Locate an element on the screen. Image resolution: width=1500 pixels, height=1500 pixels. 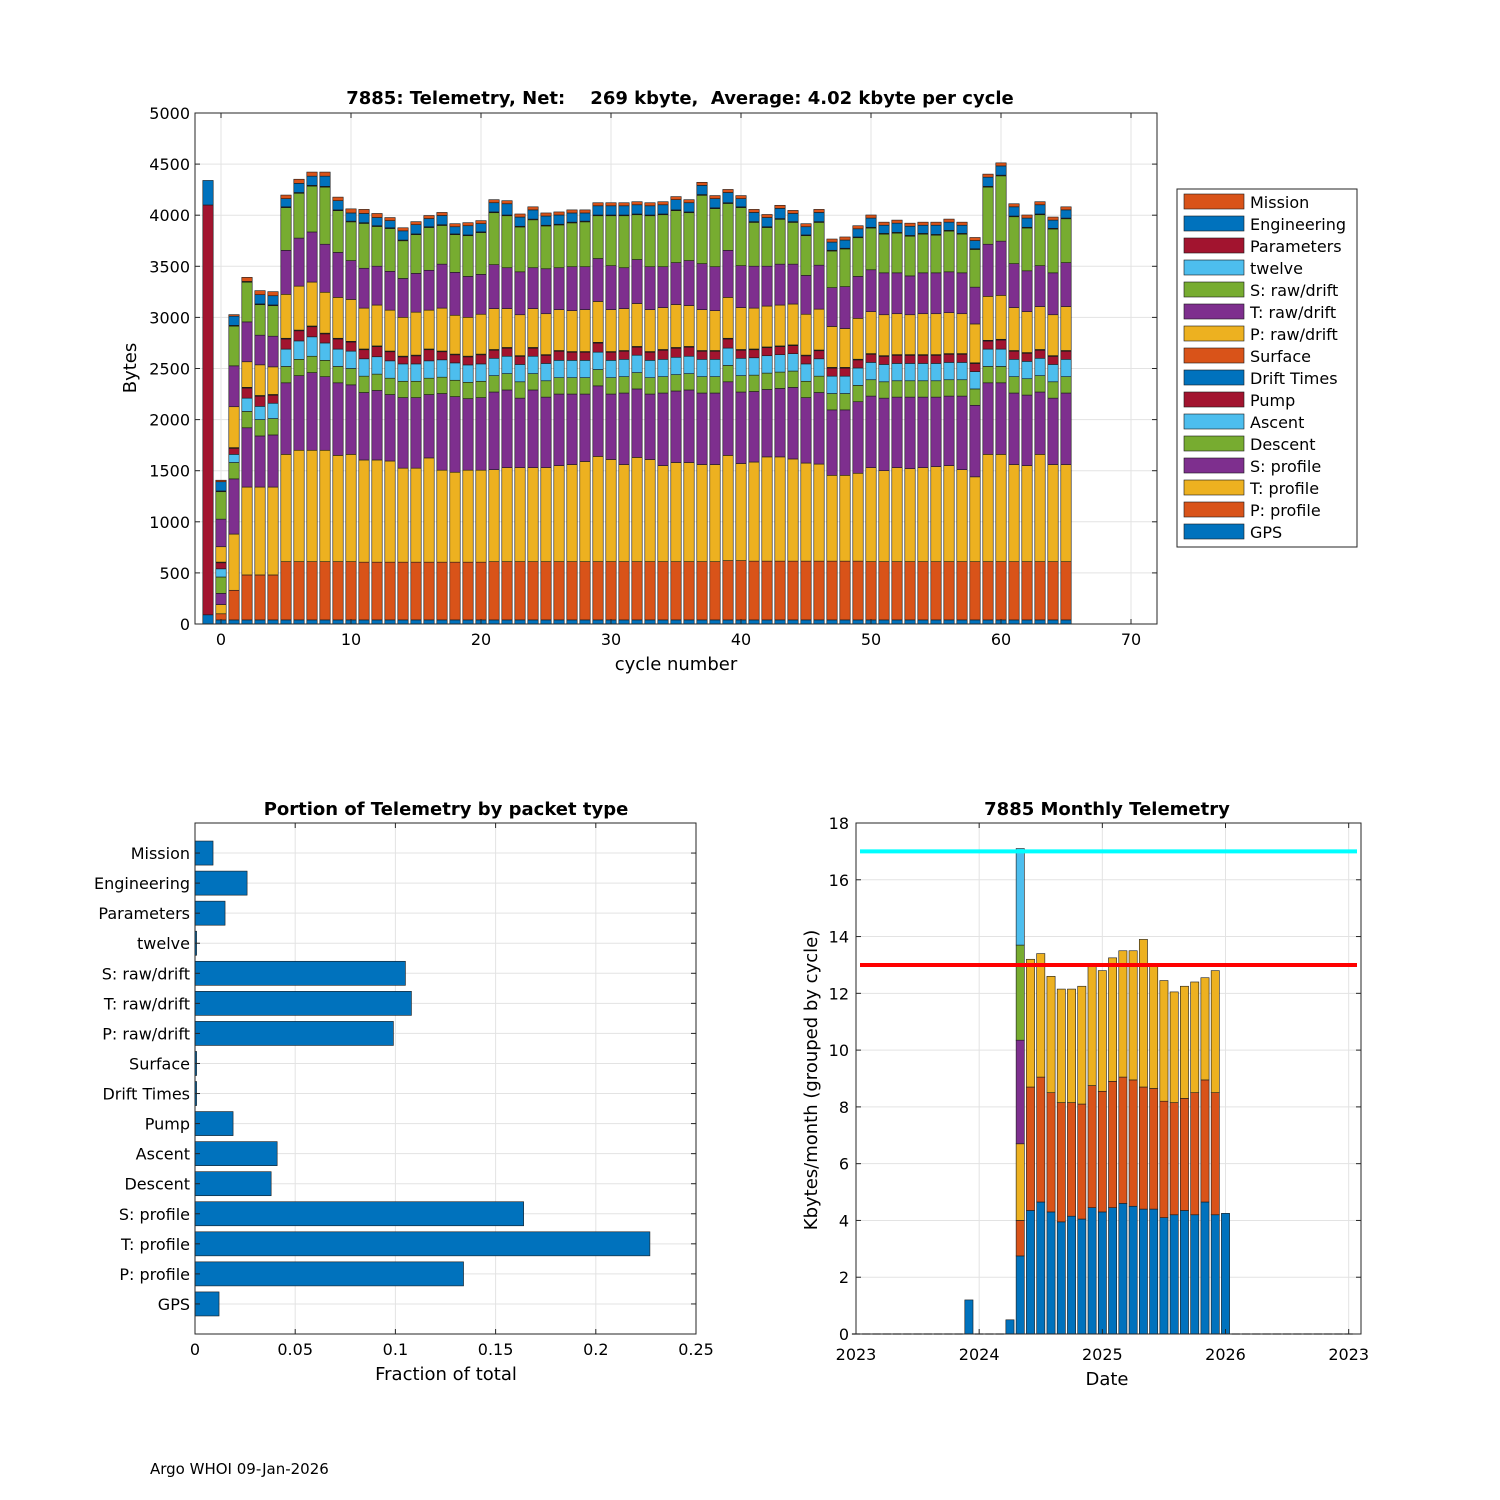
month-bar-segment-mission is located at coordinates (1020, 1238).